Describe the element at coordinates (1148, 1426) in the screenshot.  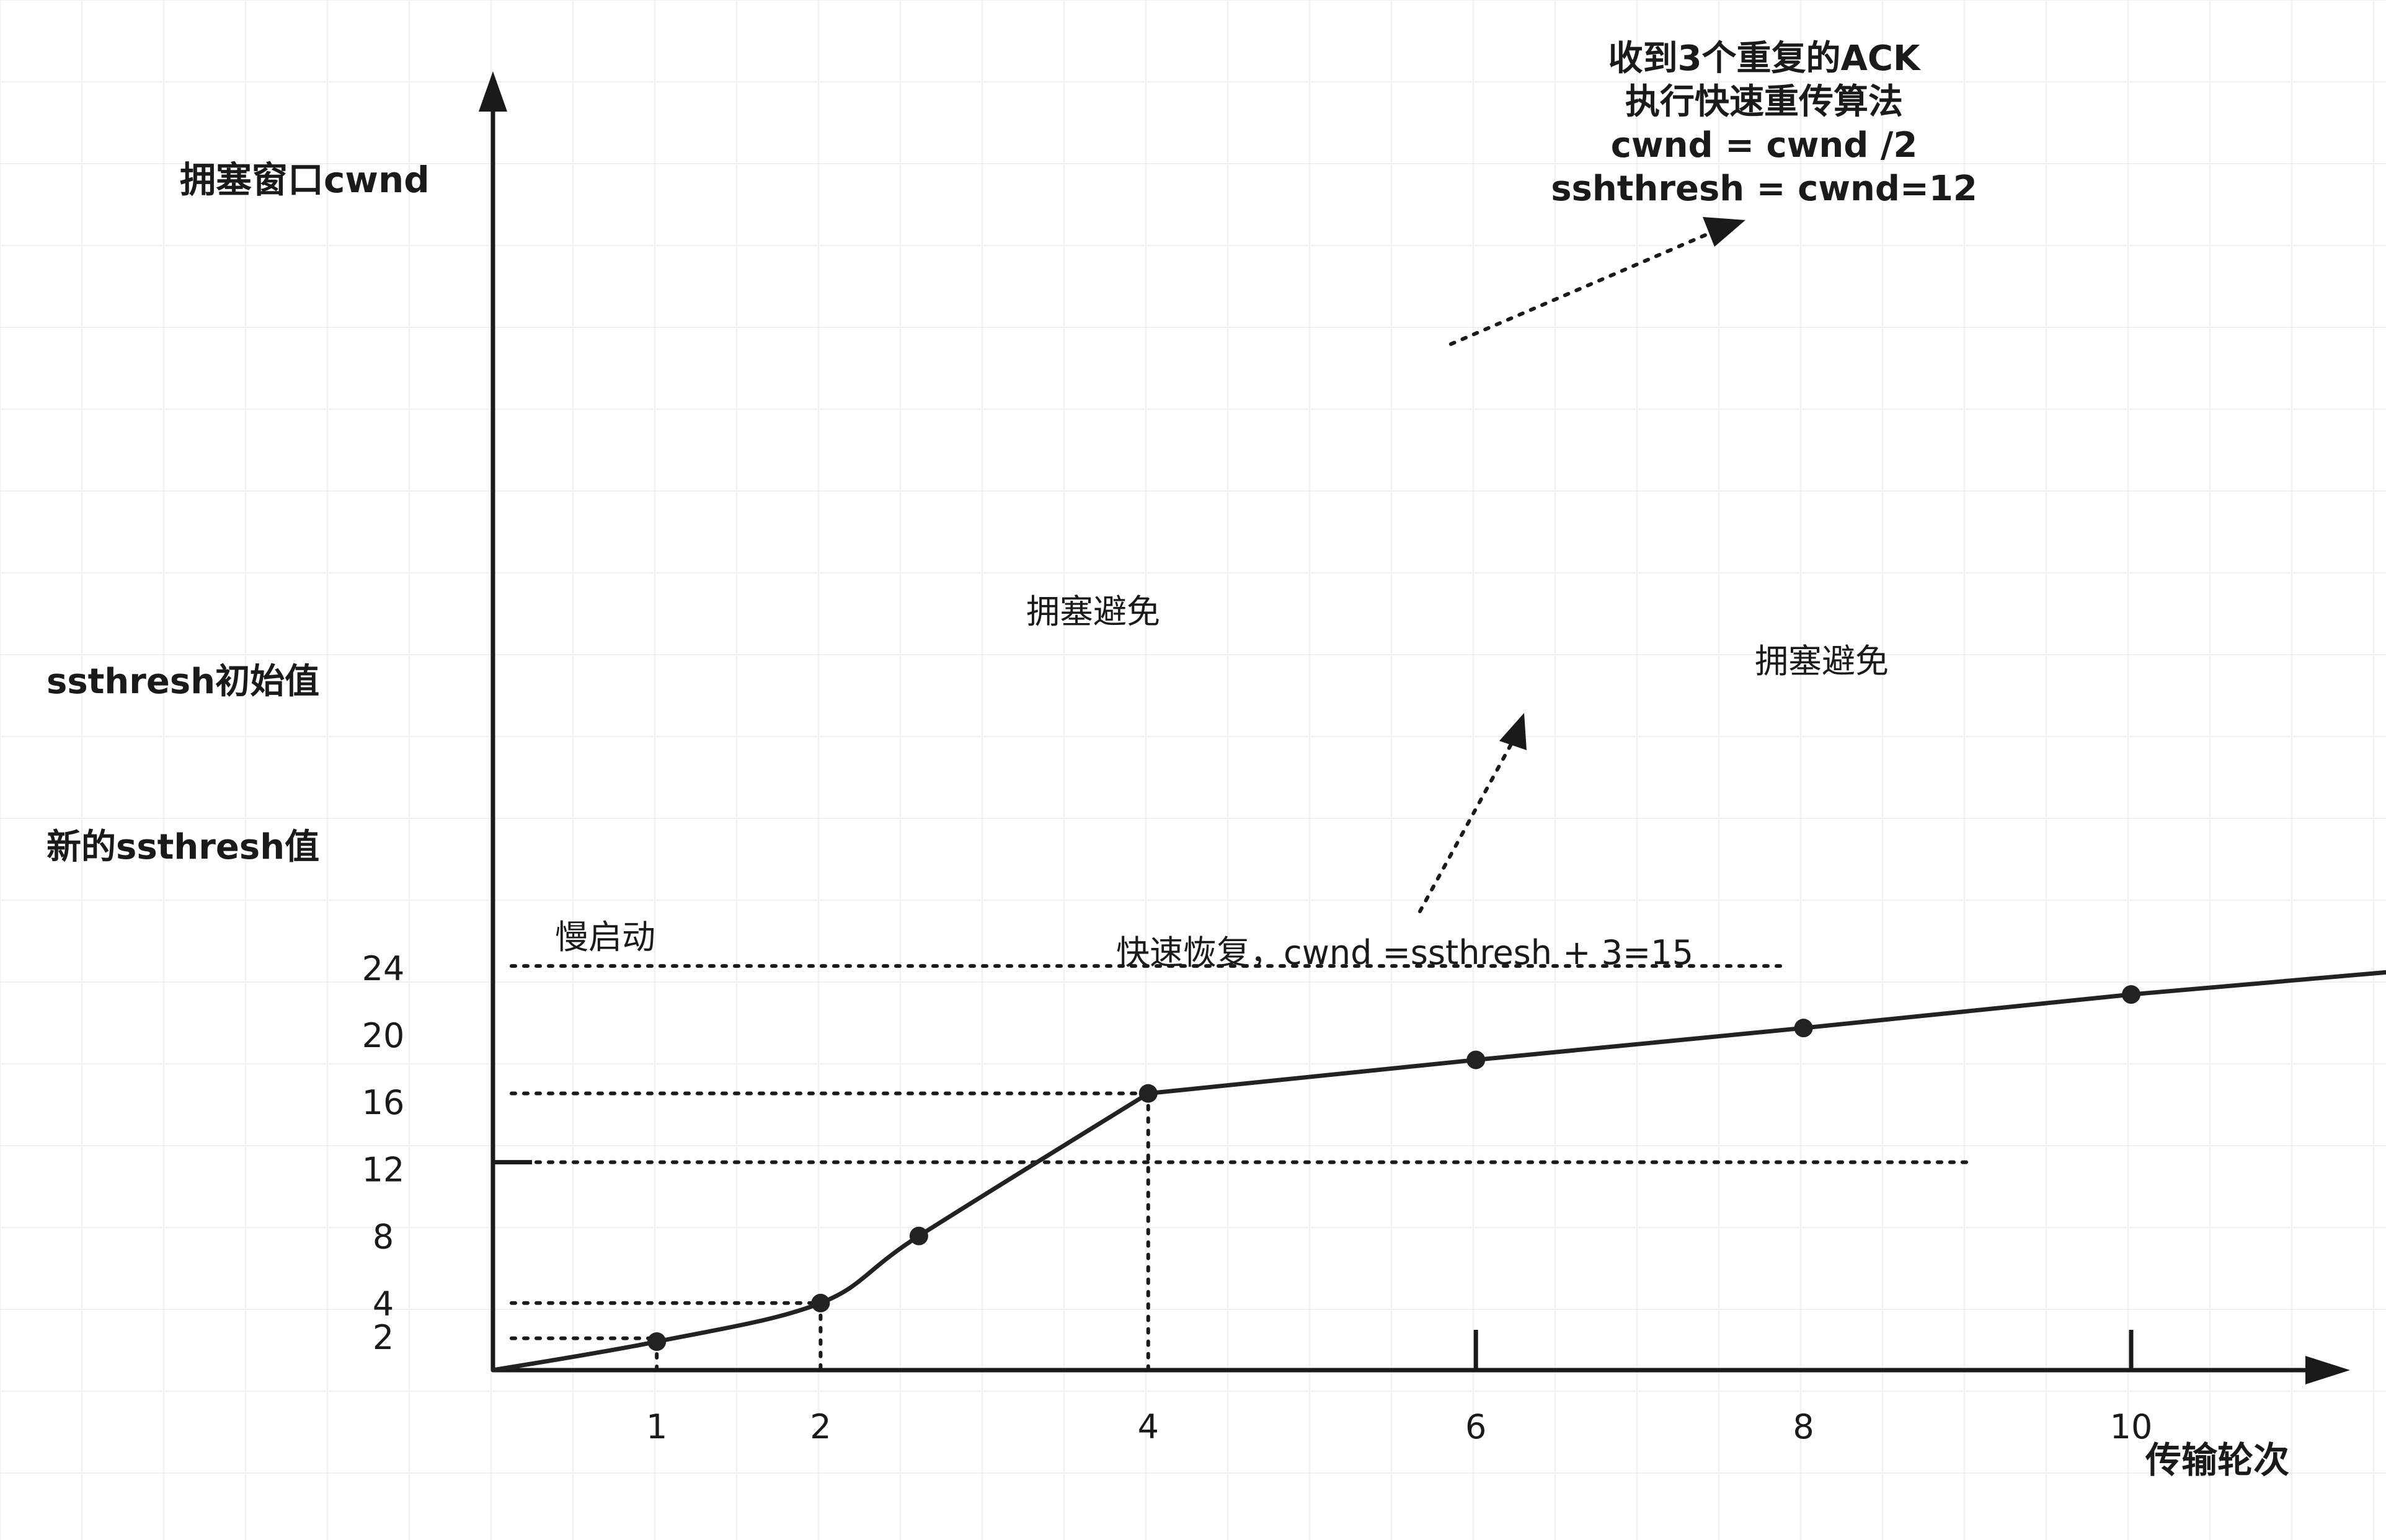
I see `x-tick-label: 4` at that location.